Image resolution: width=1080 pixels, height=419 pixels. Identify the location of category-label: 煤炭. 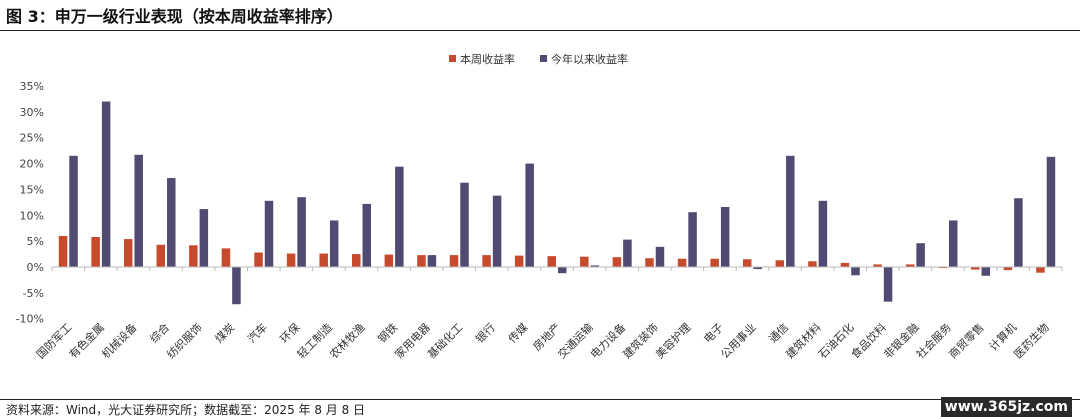
(225, 333).